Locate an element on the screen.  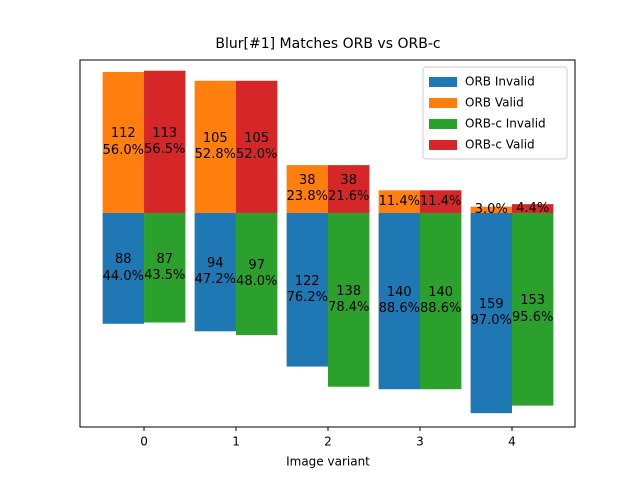
value-label: 88 44.0% is located at coordinates (123, 268).